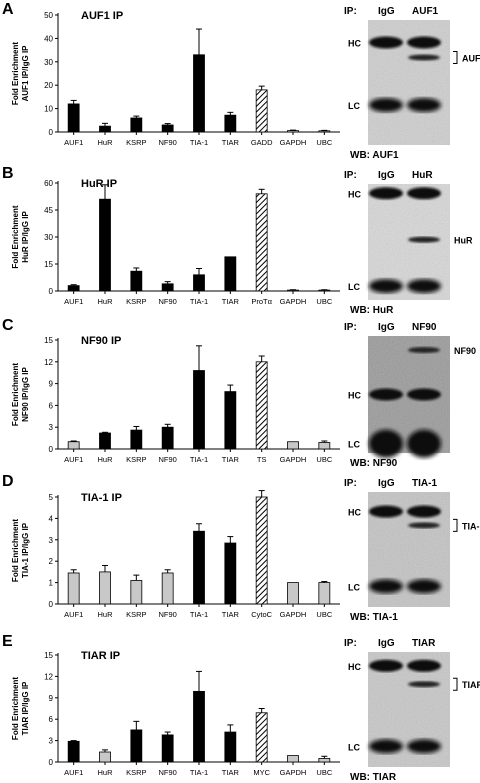 Image resolution: width=480 pixels, height=783 pixels. Describe the element at coordinates (261, 737) in the screenshot. I see `bar-myc` at that location.